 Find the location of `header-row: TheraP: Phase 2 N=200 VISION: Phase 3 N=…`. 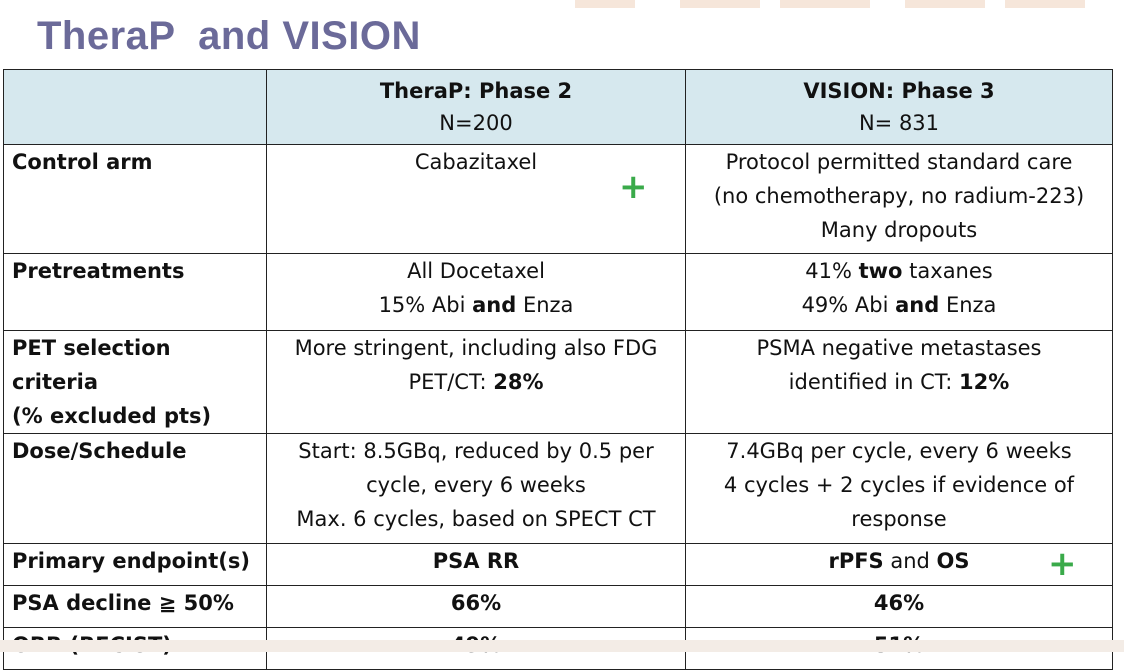

header-row: TheraP: Phase 2 N=200 VISION: Phase 3 N=… is located at coordinates (558, 107).